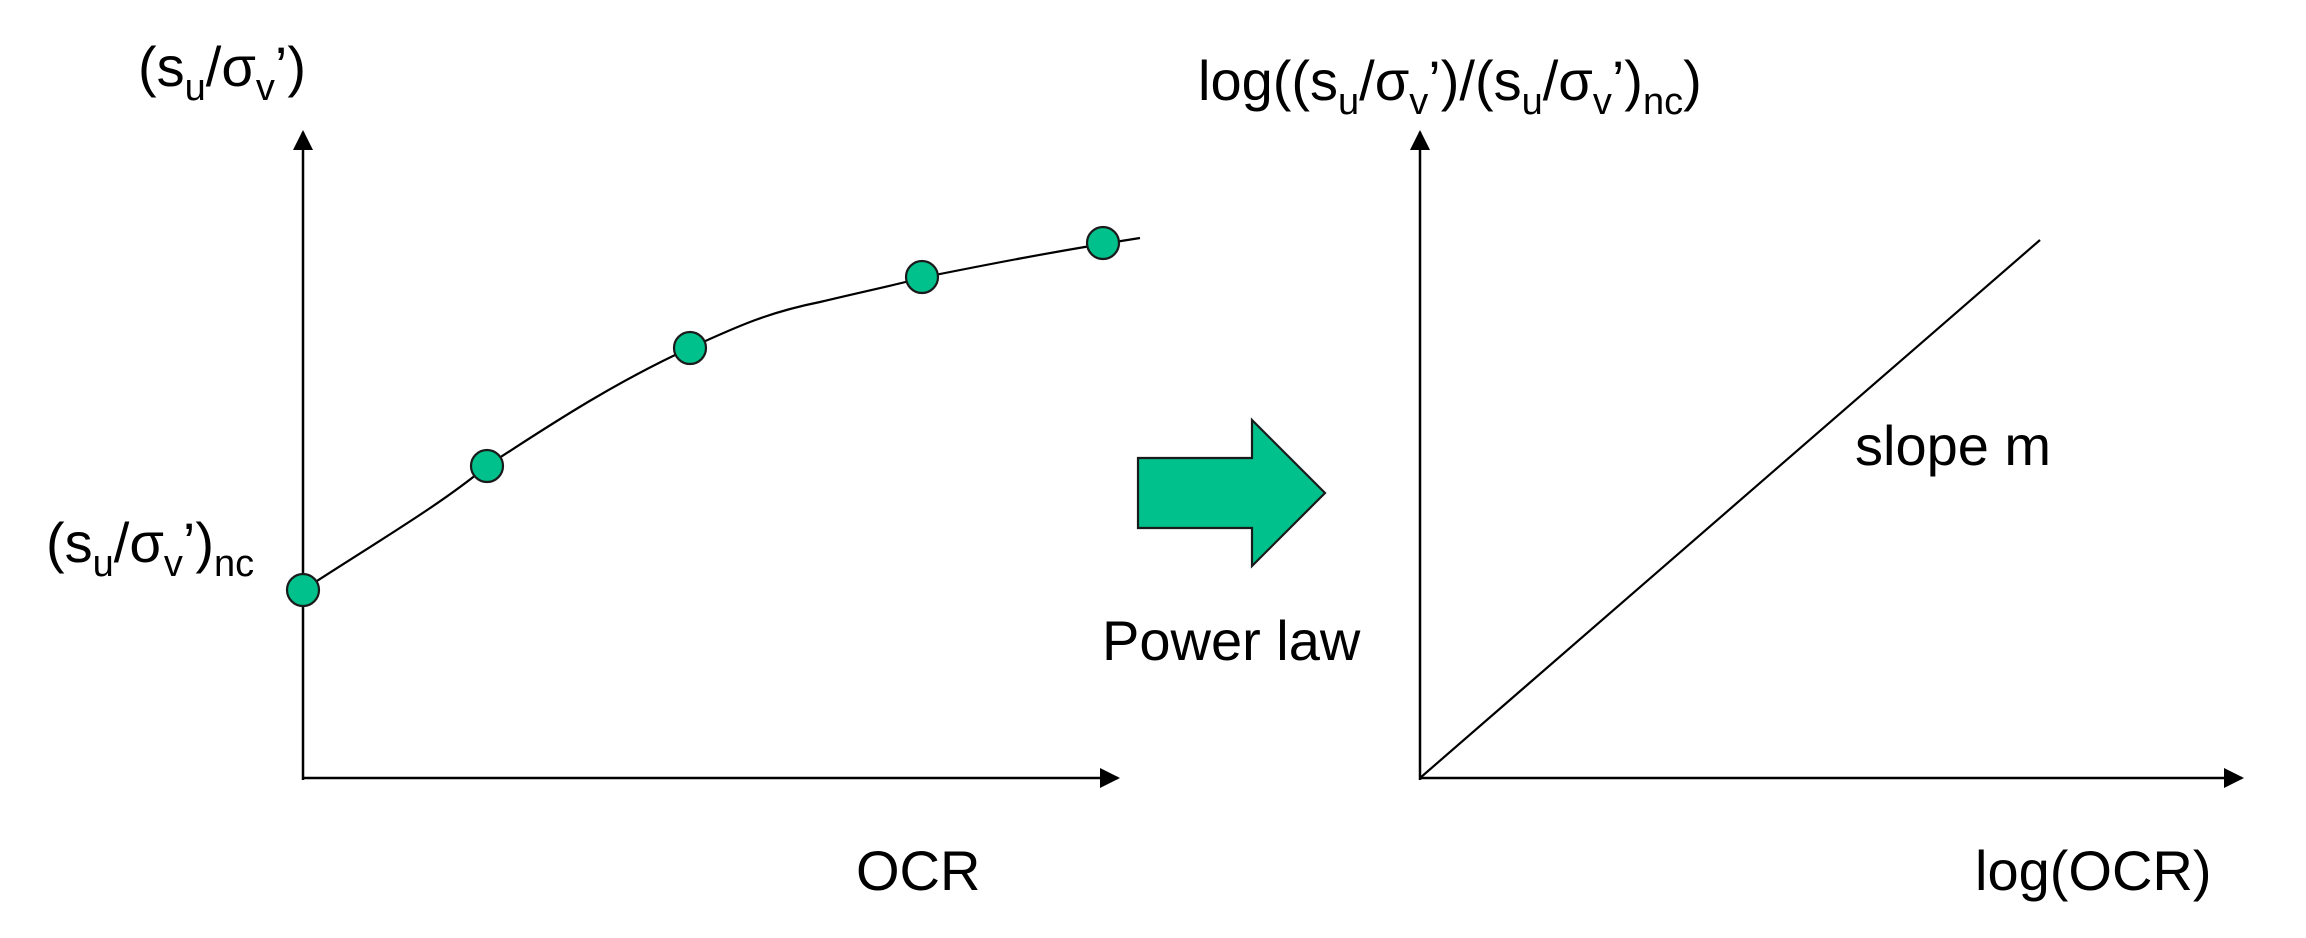 Image resolution: width=2306 pixels, height=938 pixels. I want to click on right-x-axis-label: log(OCR), so click(2093, 870).